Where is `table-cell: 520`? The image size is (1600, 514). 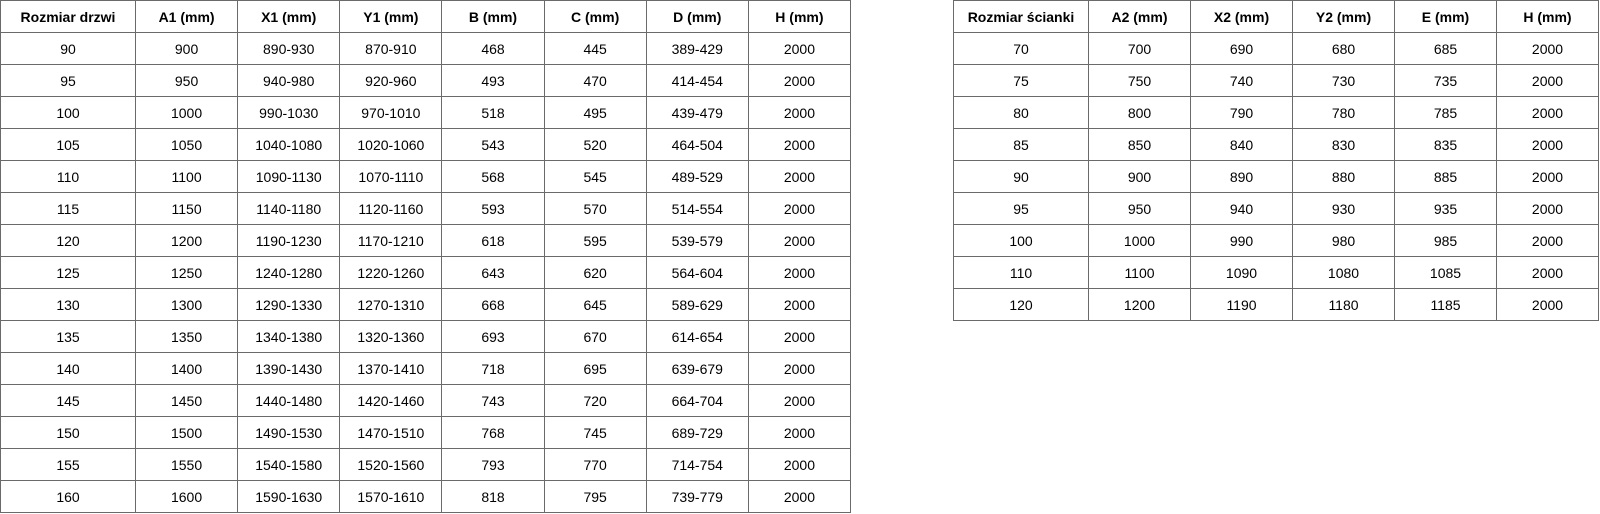 table-cell: 520 is located at coordinates (595, 144).